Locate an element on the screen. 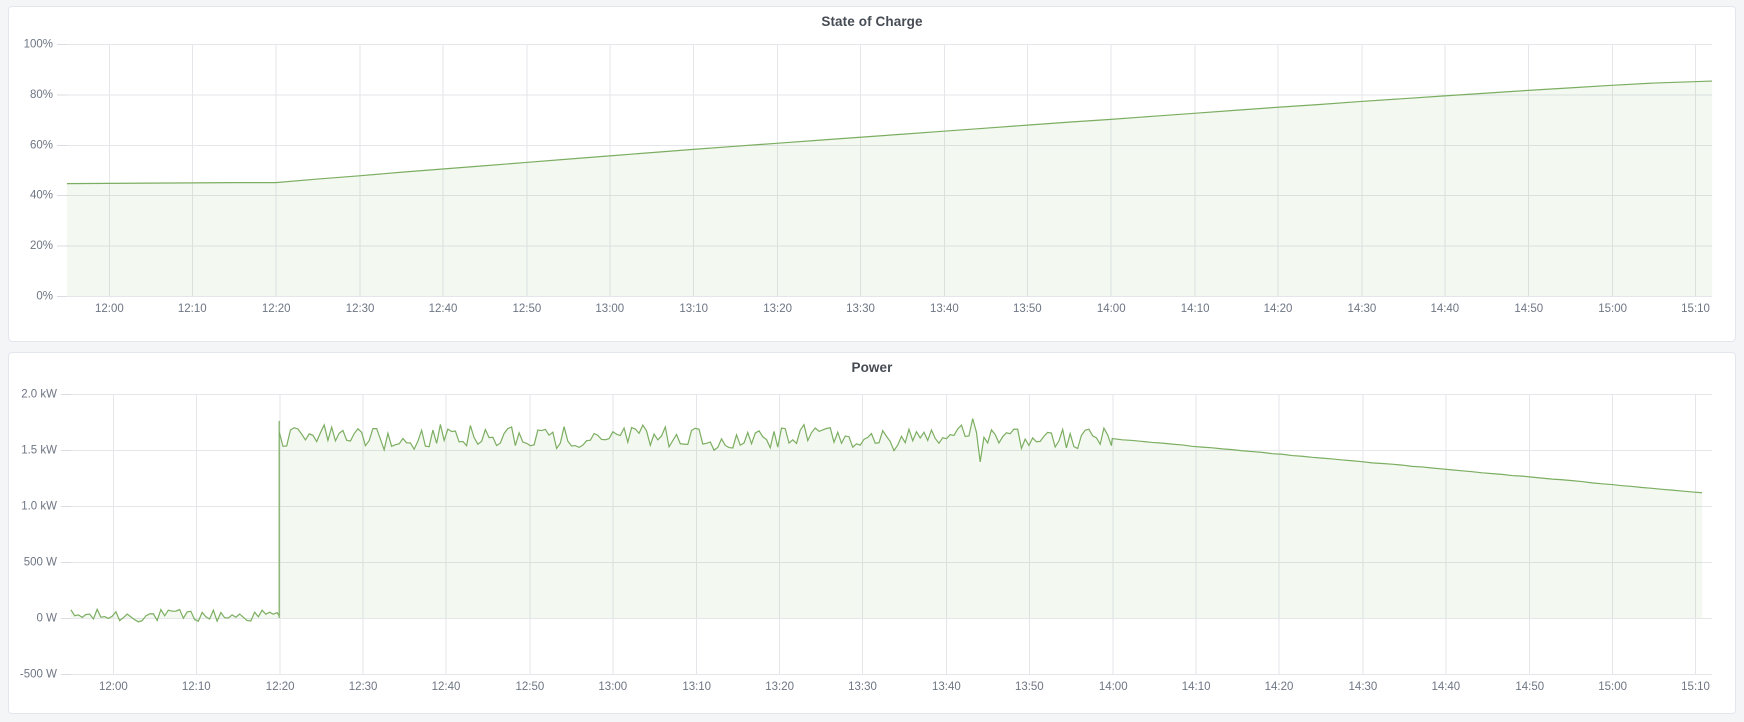 Image resolution: width=1744 pixels, height=722 pixels. svg-text: 500 W is located at coordinates (40, 563).